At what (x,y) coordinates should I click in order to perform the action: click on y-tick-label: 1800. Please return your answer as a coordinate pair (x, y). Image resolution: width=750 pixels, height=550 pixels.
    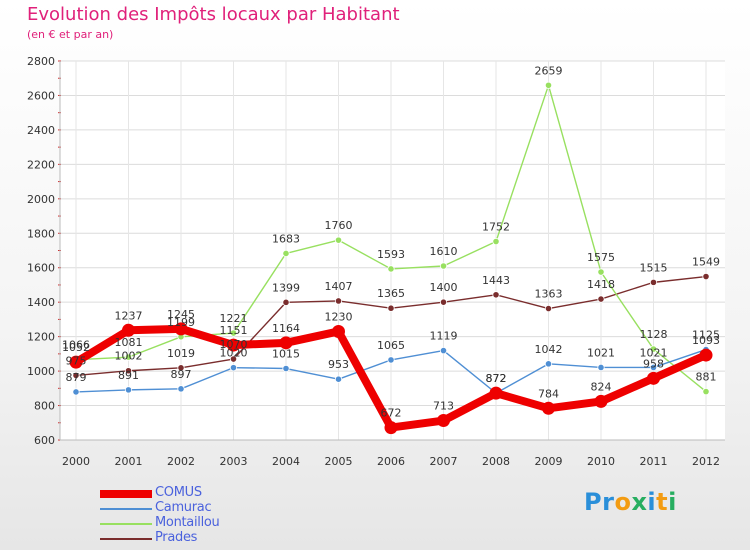
    Looking at the image, I should click on (41, 233).